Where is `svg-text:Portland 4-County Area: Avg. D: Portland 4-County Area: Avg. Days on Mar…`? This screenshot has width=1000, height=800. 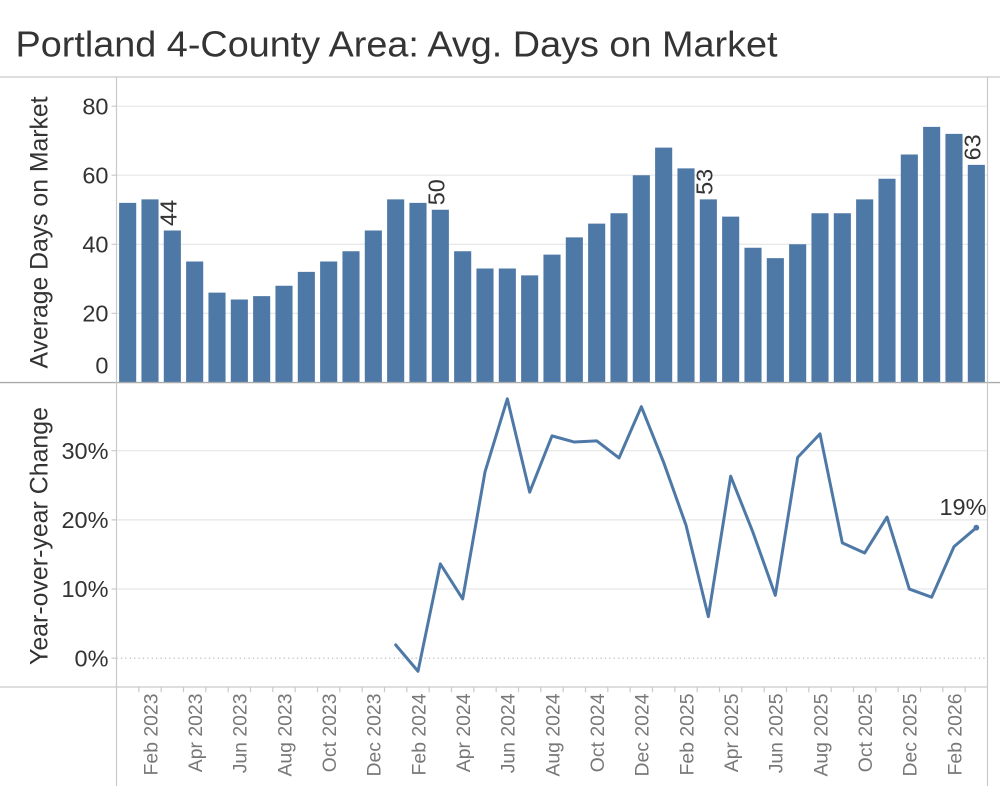 svg-text:Portland 4-County Area: Avg. D: Portland 4-County Area: Avg. Days on Mar… is located at coordinates (397, 44).